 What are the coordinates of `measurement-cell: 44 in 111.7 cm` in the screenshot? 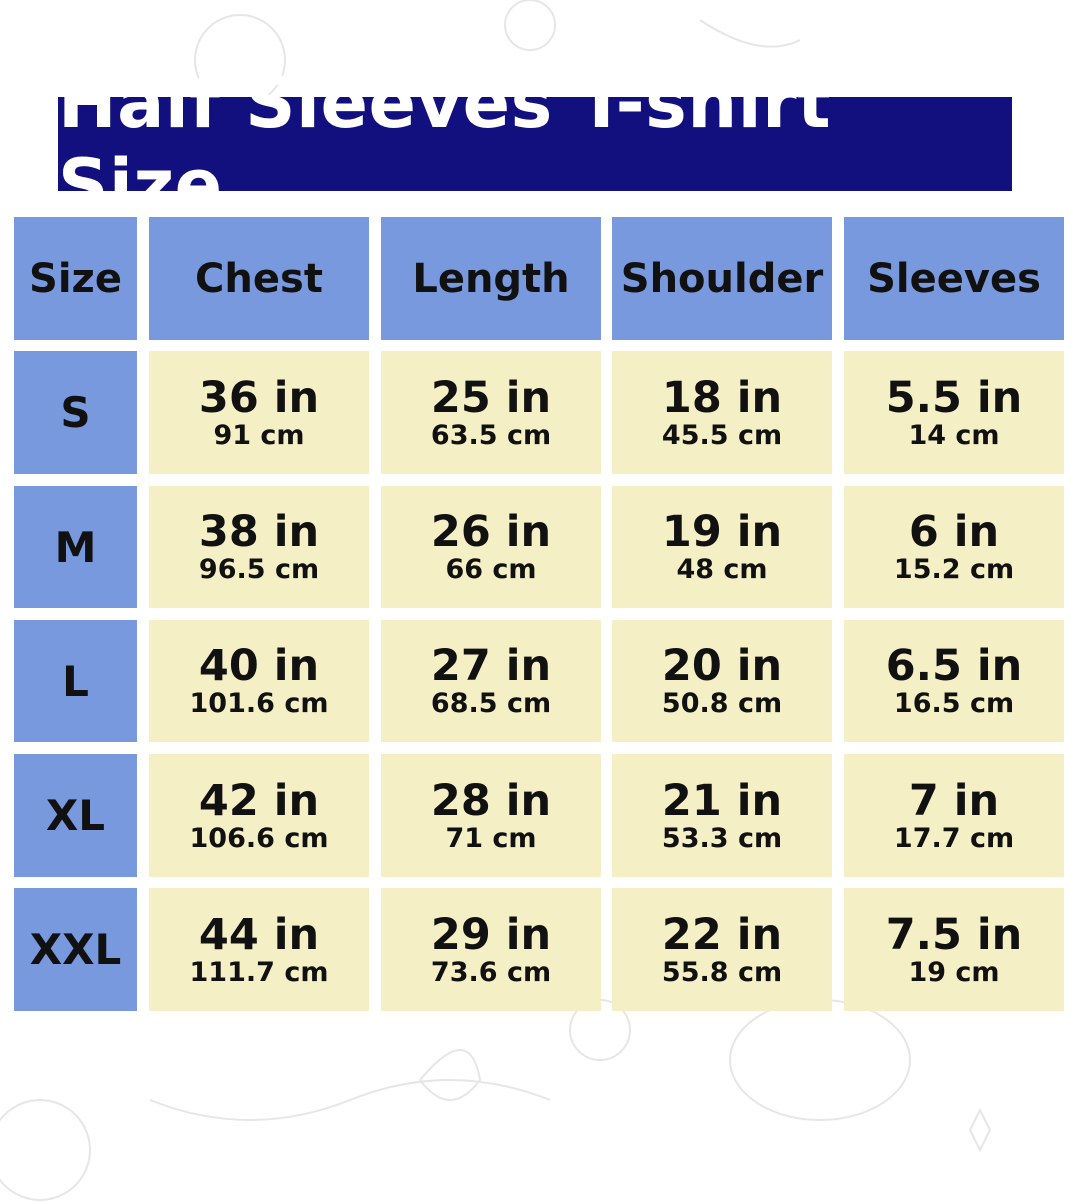 It's located at (259, 949).